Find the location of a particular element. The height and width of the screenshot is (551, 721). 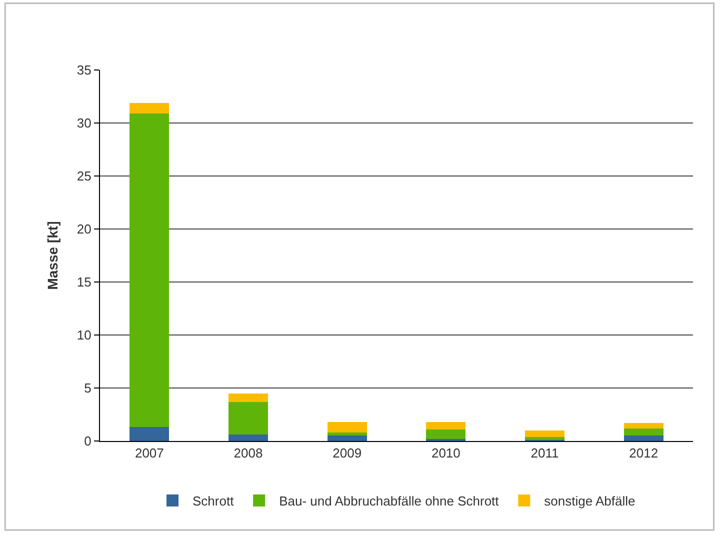

y-tick-label: 5 is located at coordinates (88, 388).